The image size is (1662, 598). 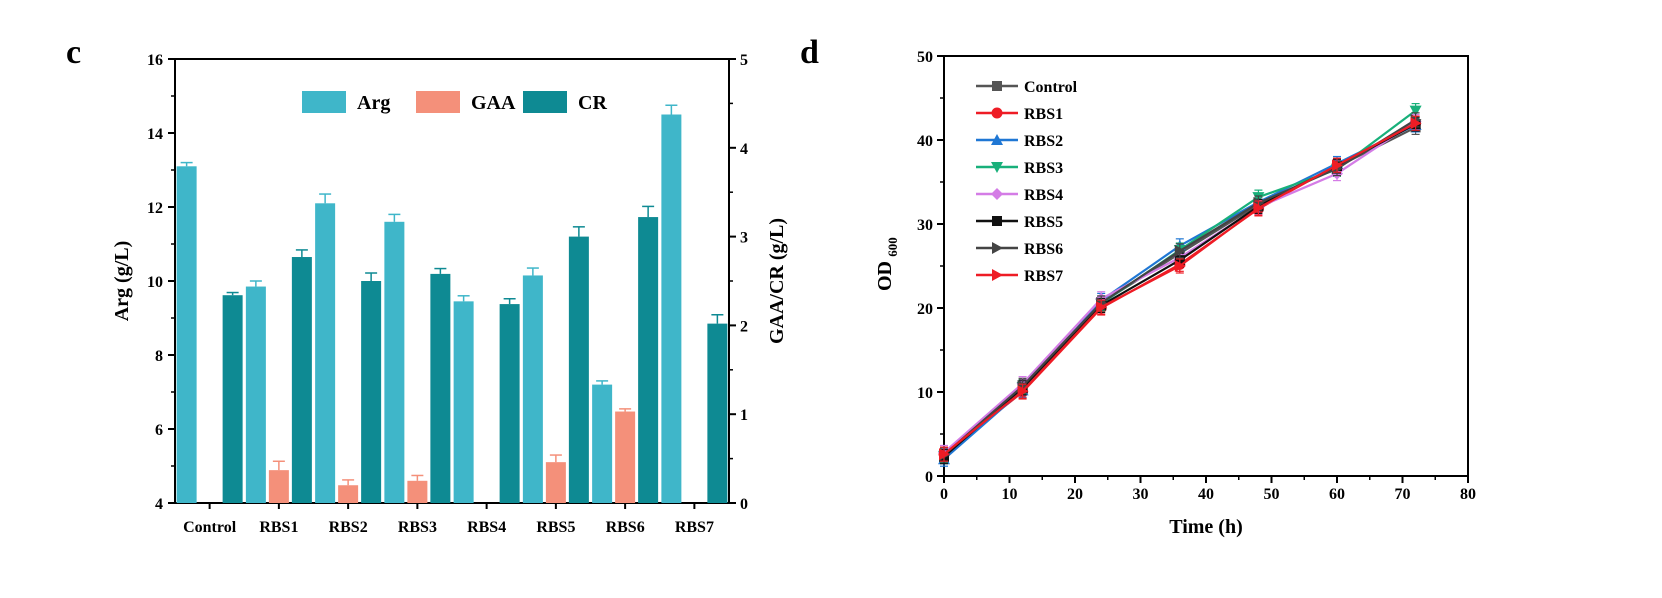 What do you see at coordinates (744, 60) in the screenshot?
I see `bar-right-tick-label: 5` at bounding box center [744, 60].